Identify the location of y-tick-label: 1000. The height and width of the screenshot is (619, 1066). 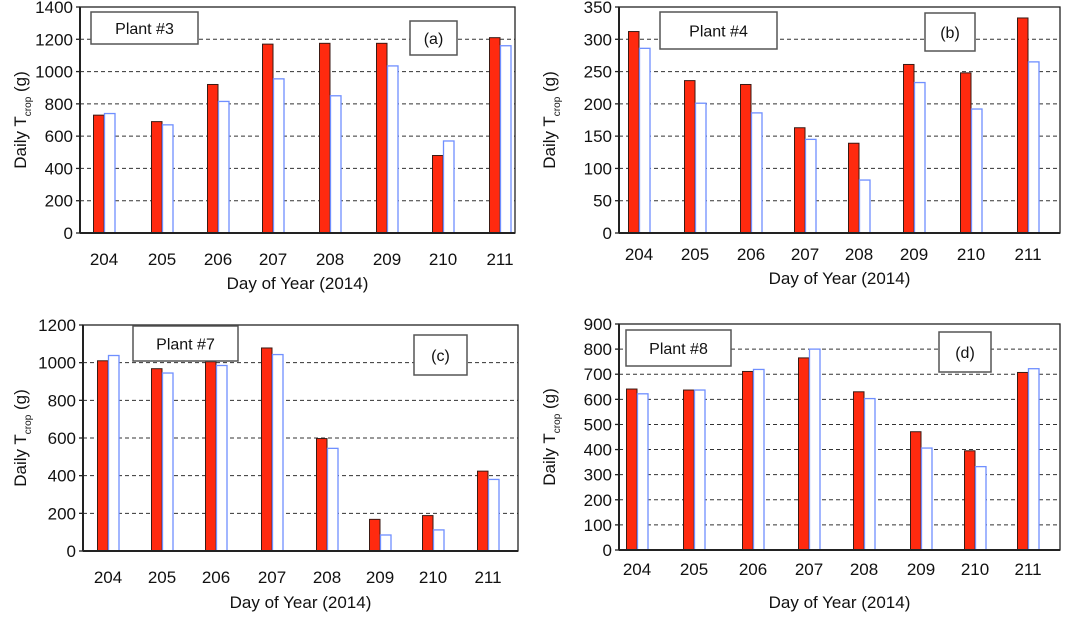
(57, 363).